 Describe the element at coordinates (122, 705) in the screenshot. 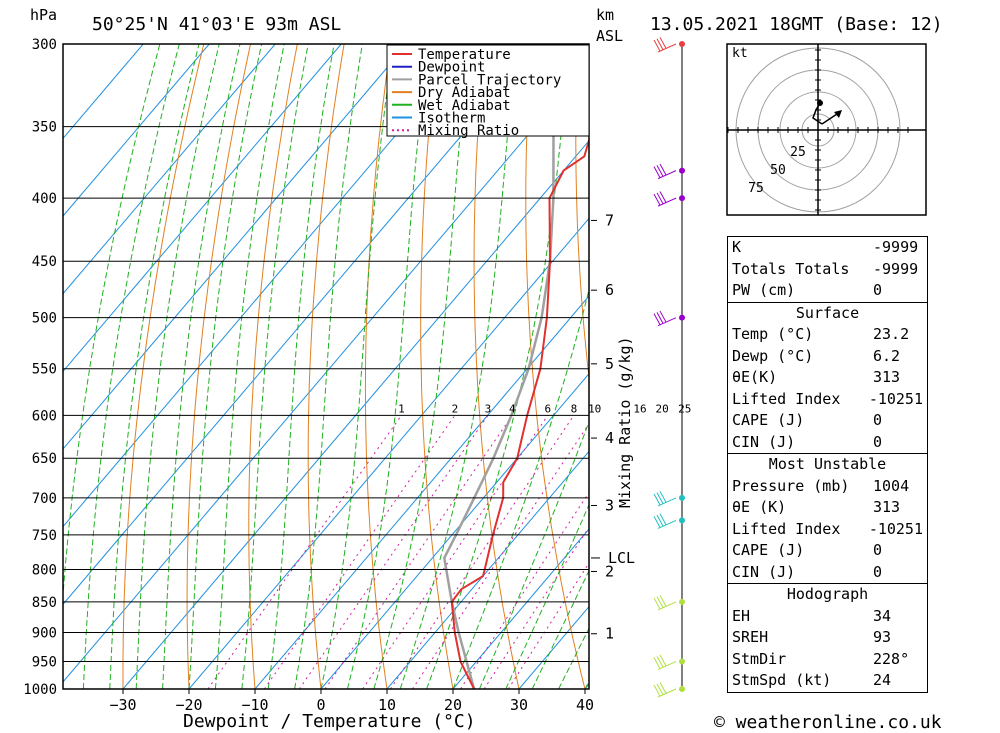

I see `temperature-tick-label: −30` at that location.